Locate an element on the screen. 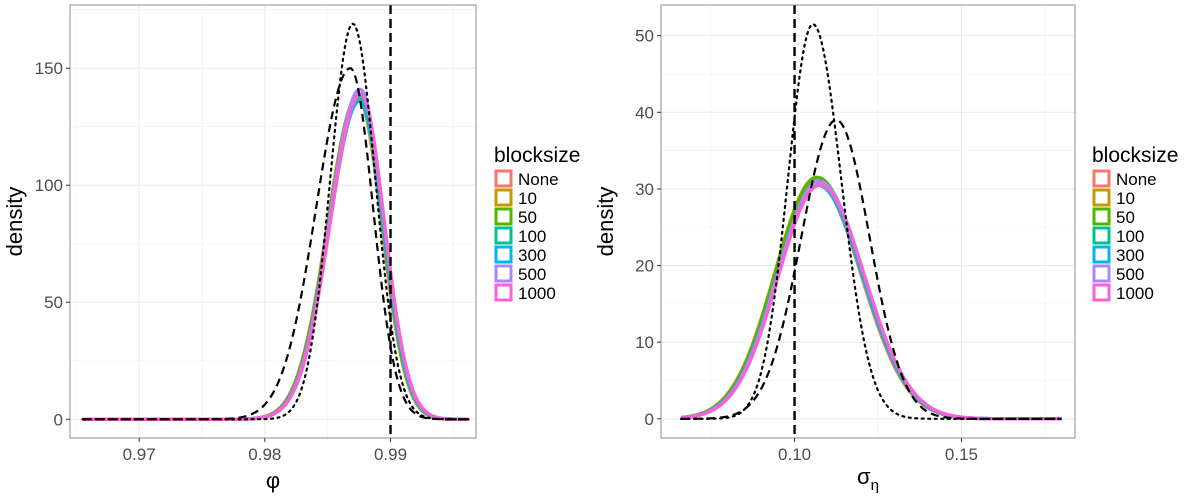 The image size is (1200, 500). y-tick-label: 20 is located at coordinates (644, 266).